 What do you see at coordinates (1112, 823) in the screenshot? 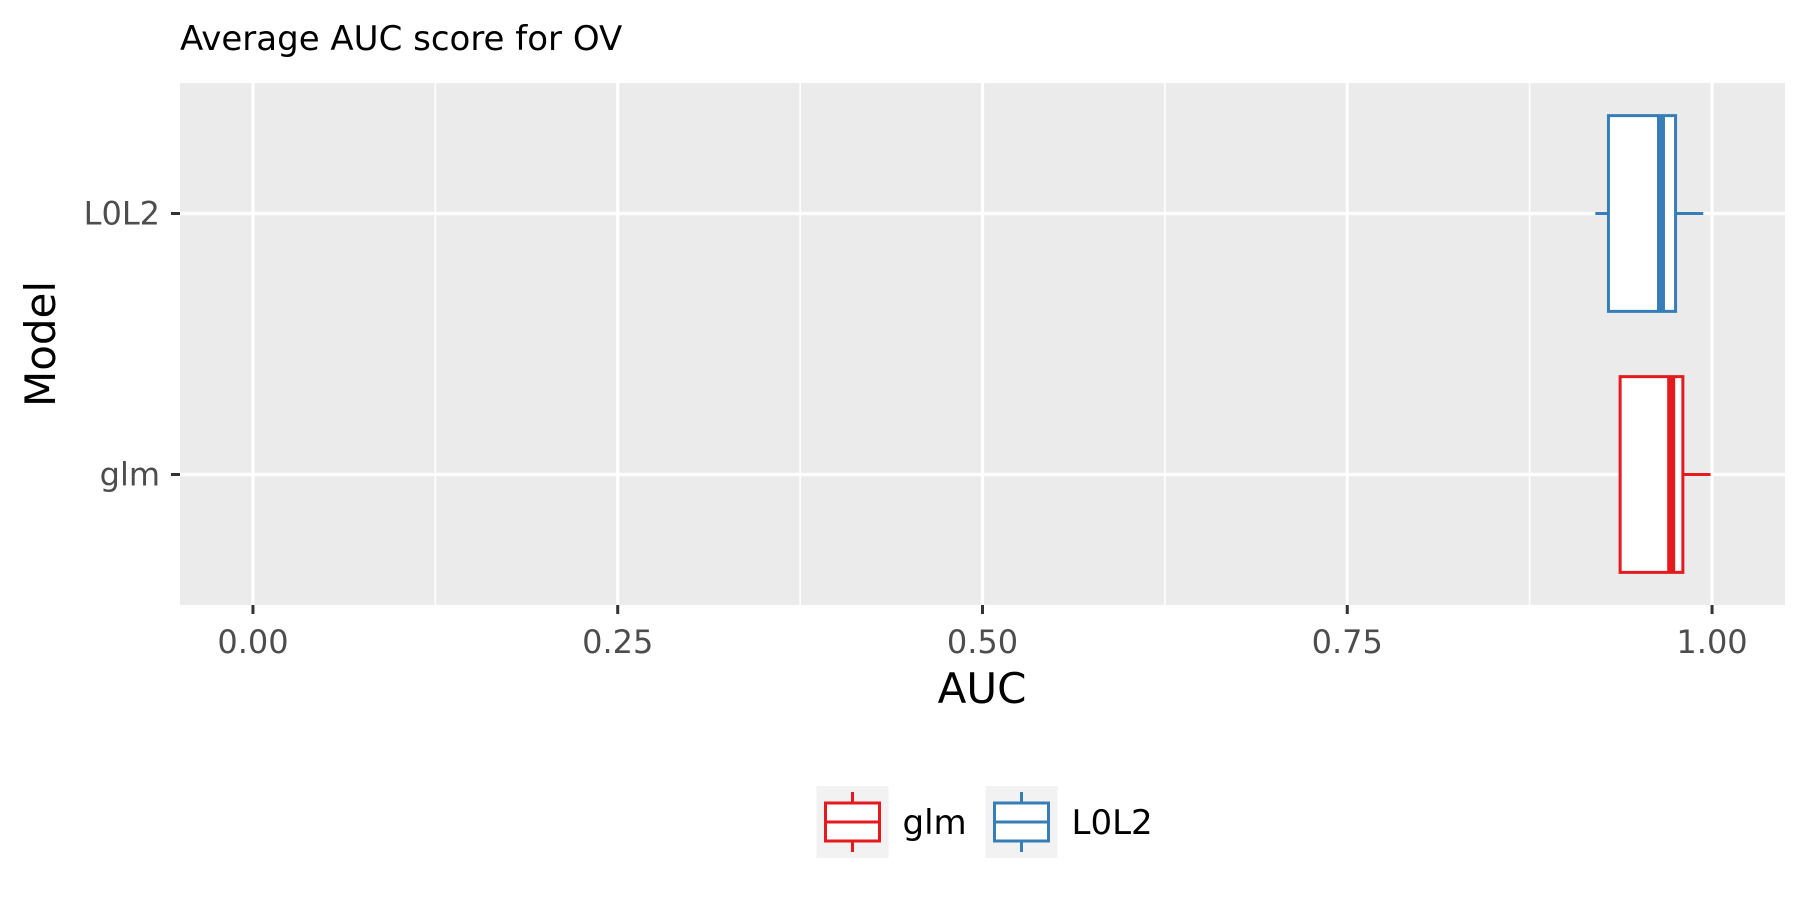
I see `legend-label: L0L2` at bounding box center [1112, 823].